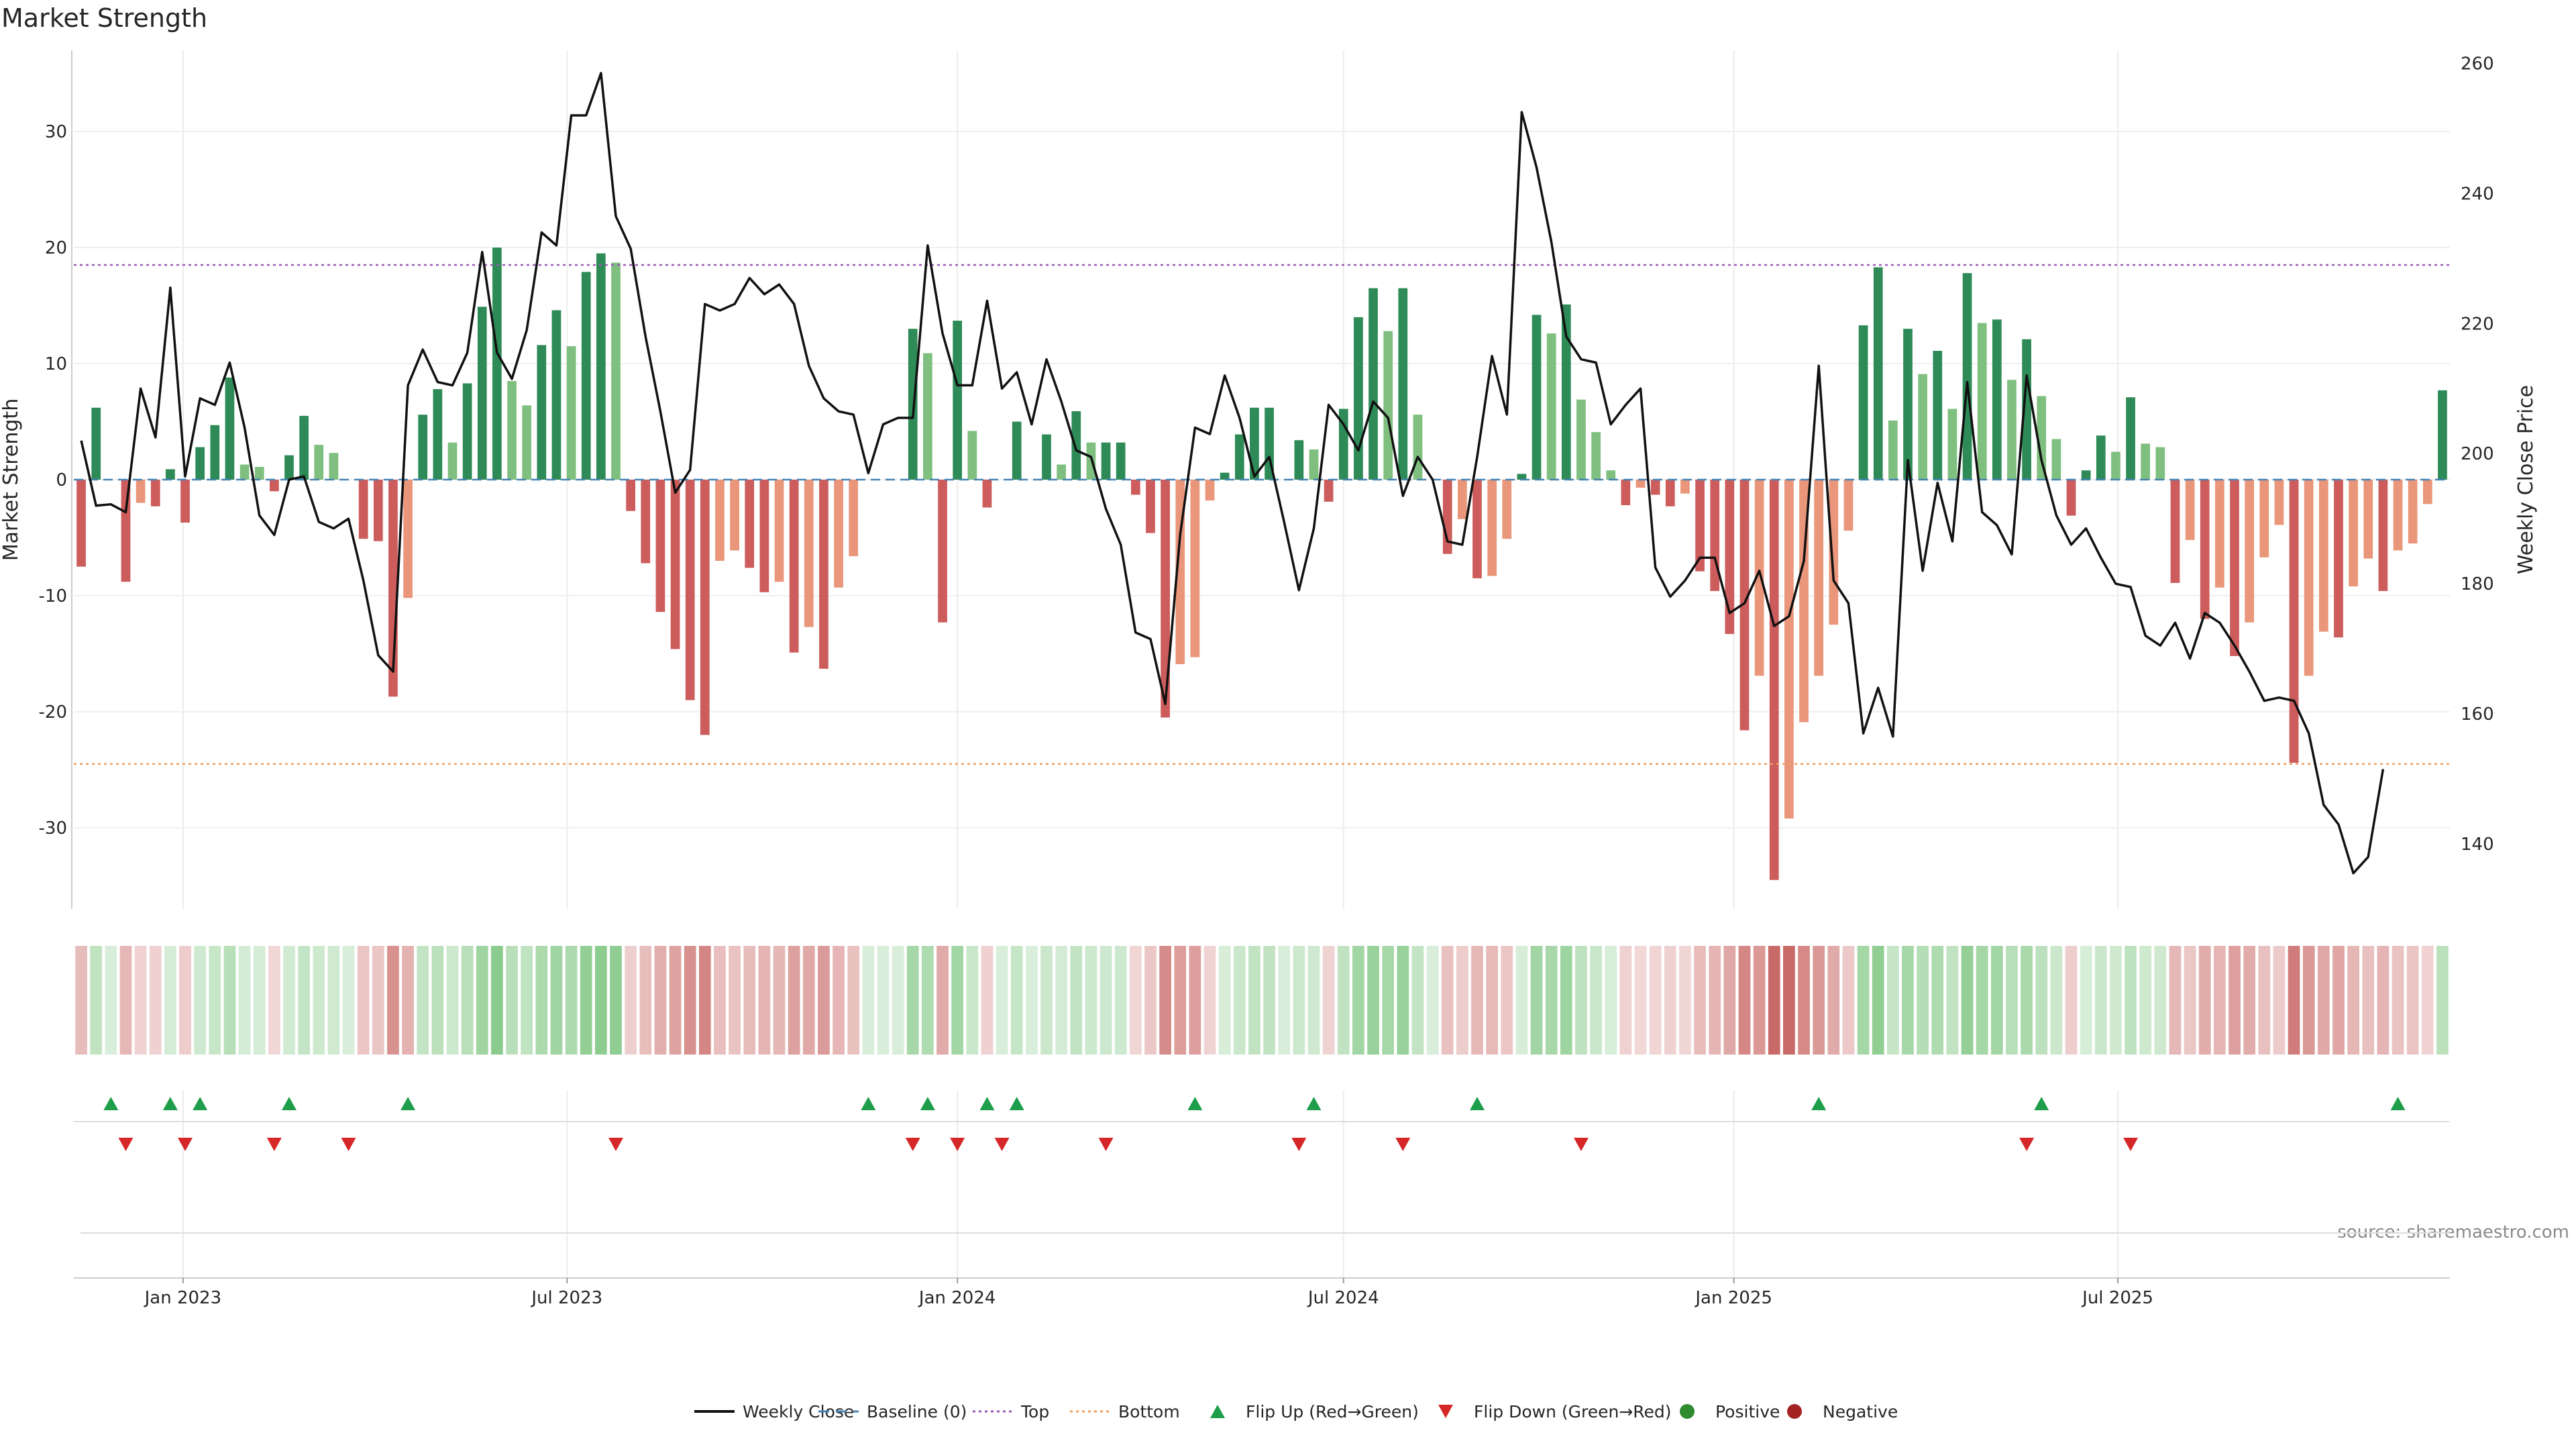 The image size is (2576, 1449). Describe the element at coordinates (2477, 714) in the screenshot. I see `y-right-tick-label: 160` at that location.